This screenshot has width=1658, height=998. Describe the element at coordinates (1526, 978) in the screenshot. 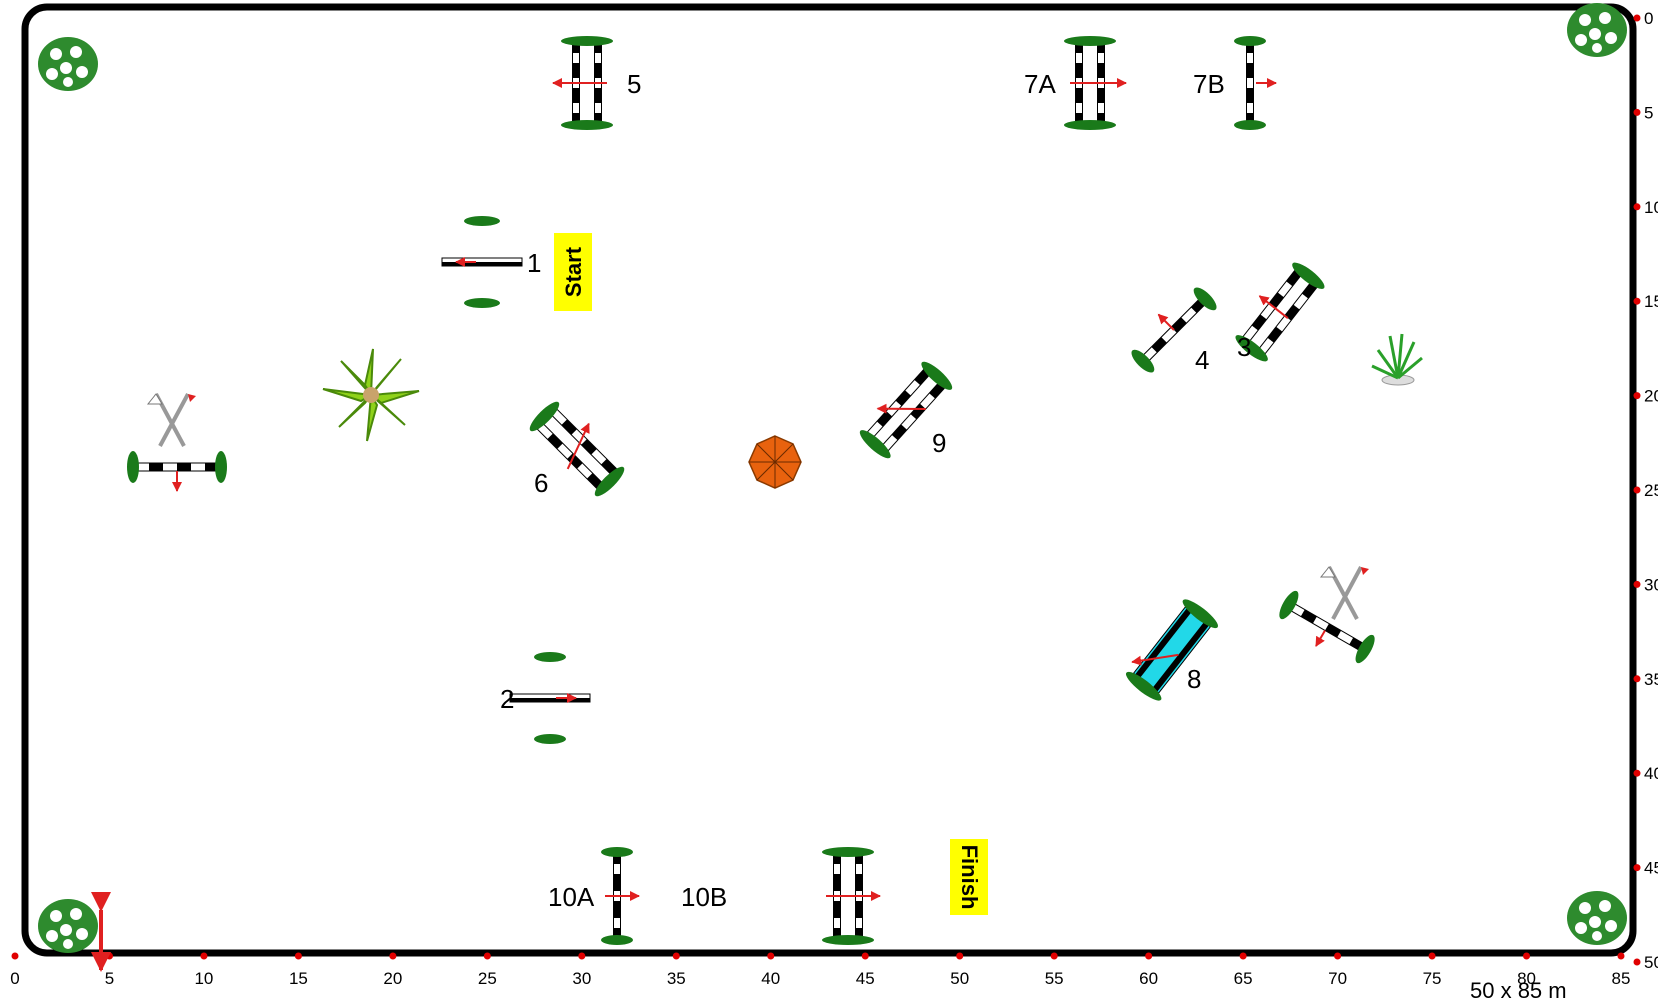

I see `x-tick-label: 80` at that location.